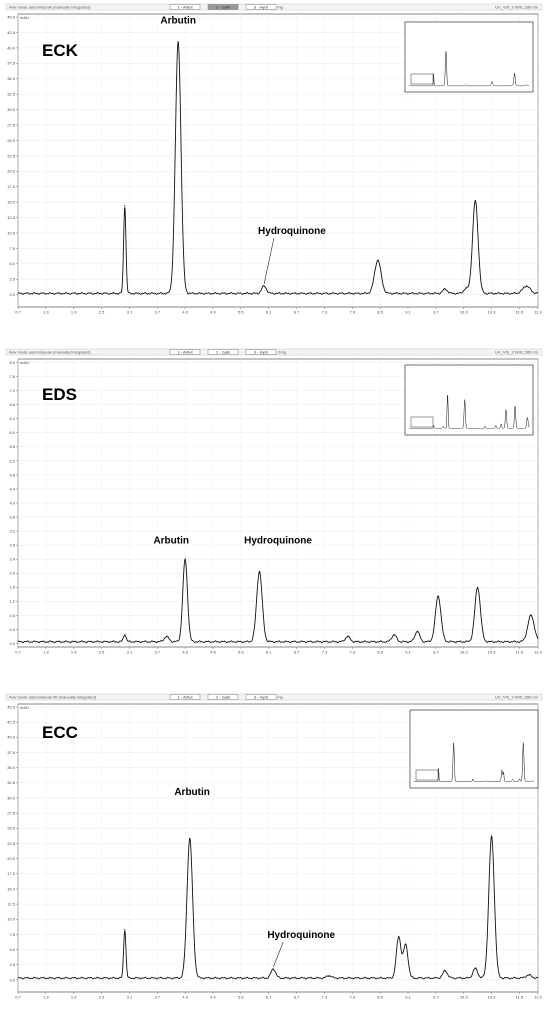 The height and width of the screenshot is (1013, 550). Describe the element at coordinates (12, 432) in the screenshot. I see `y-tick-label: 6.0` at that location.